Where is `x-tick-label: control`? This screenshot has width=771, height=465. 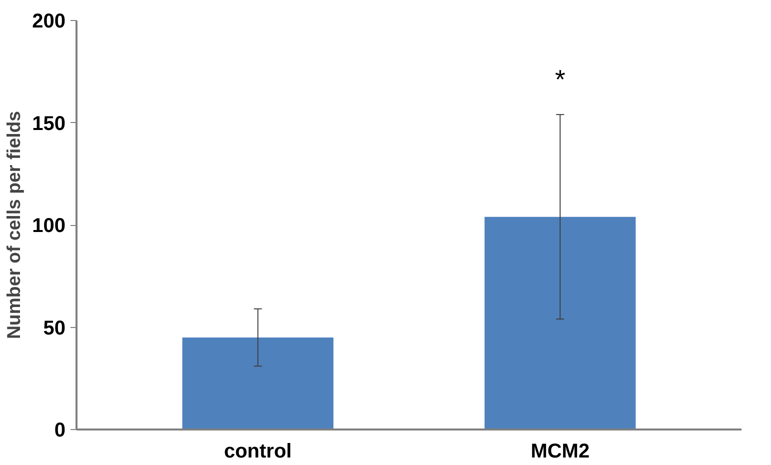 x-tick-label: control is located at coordinates (258, 451).